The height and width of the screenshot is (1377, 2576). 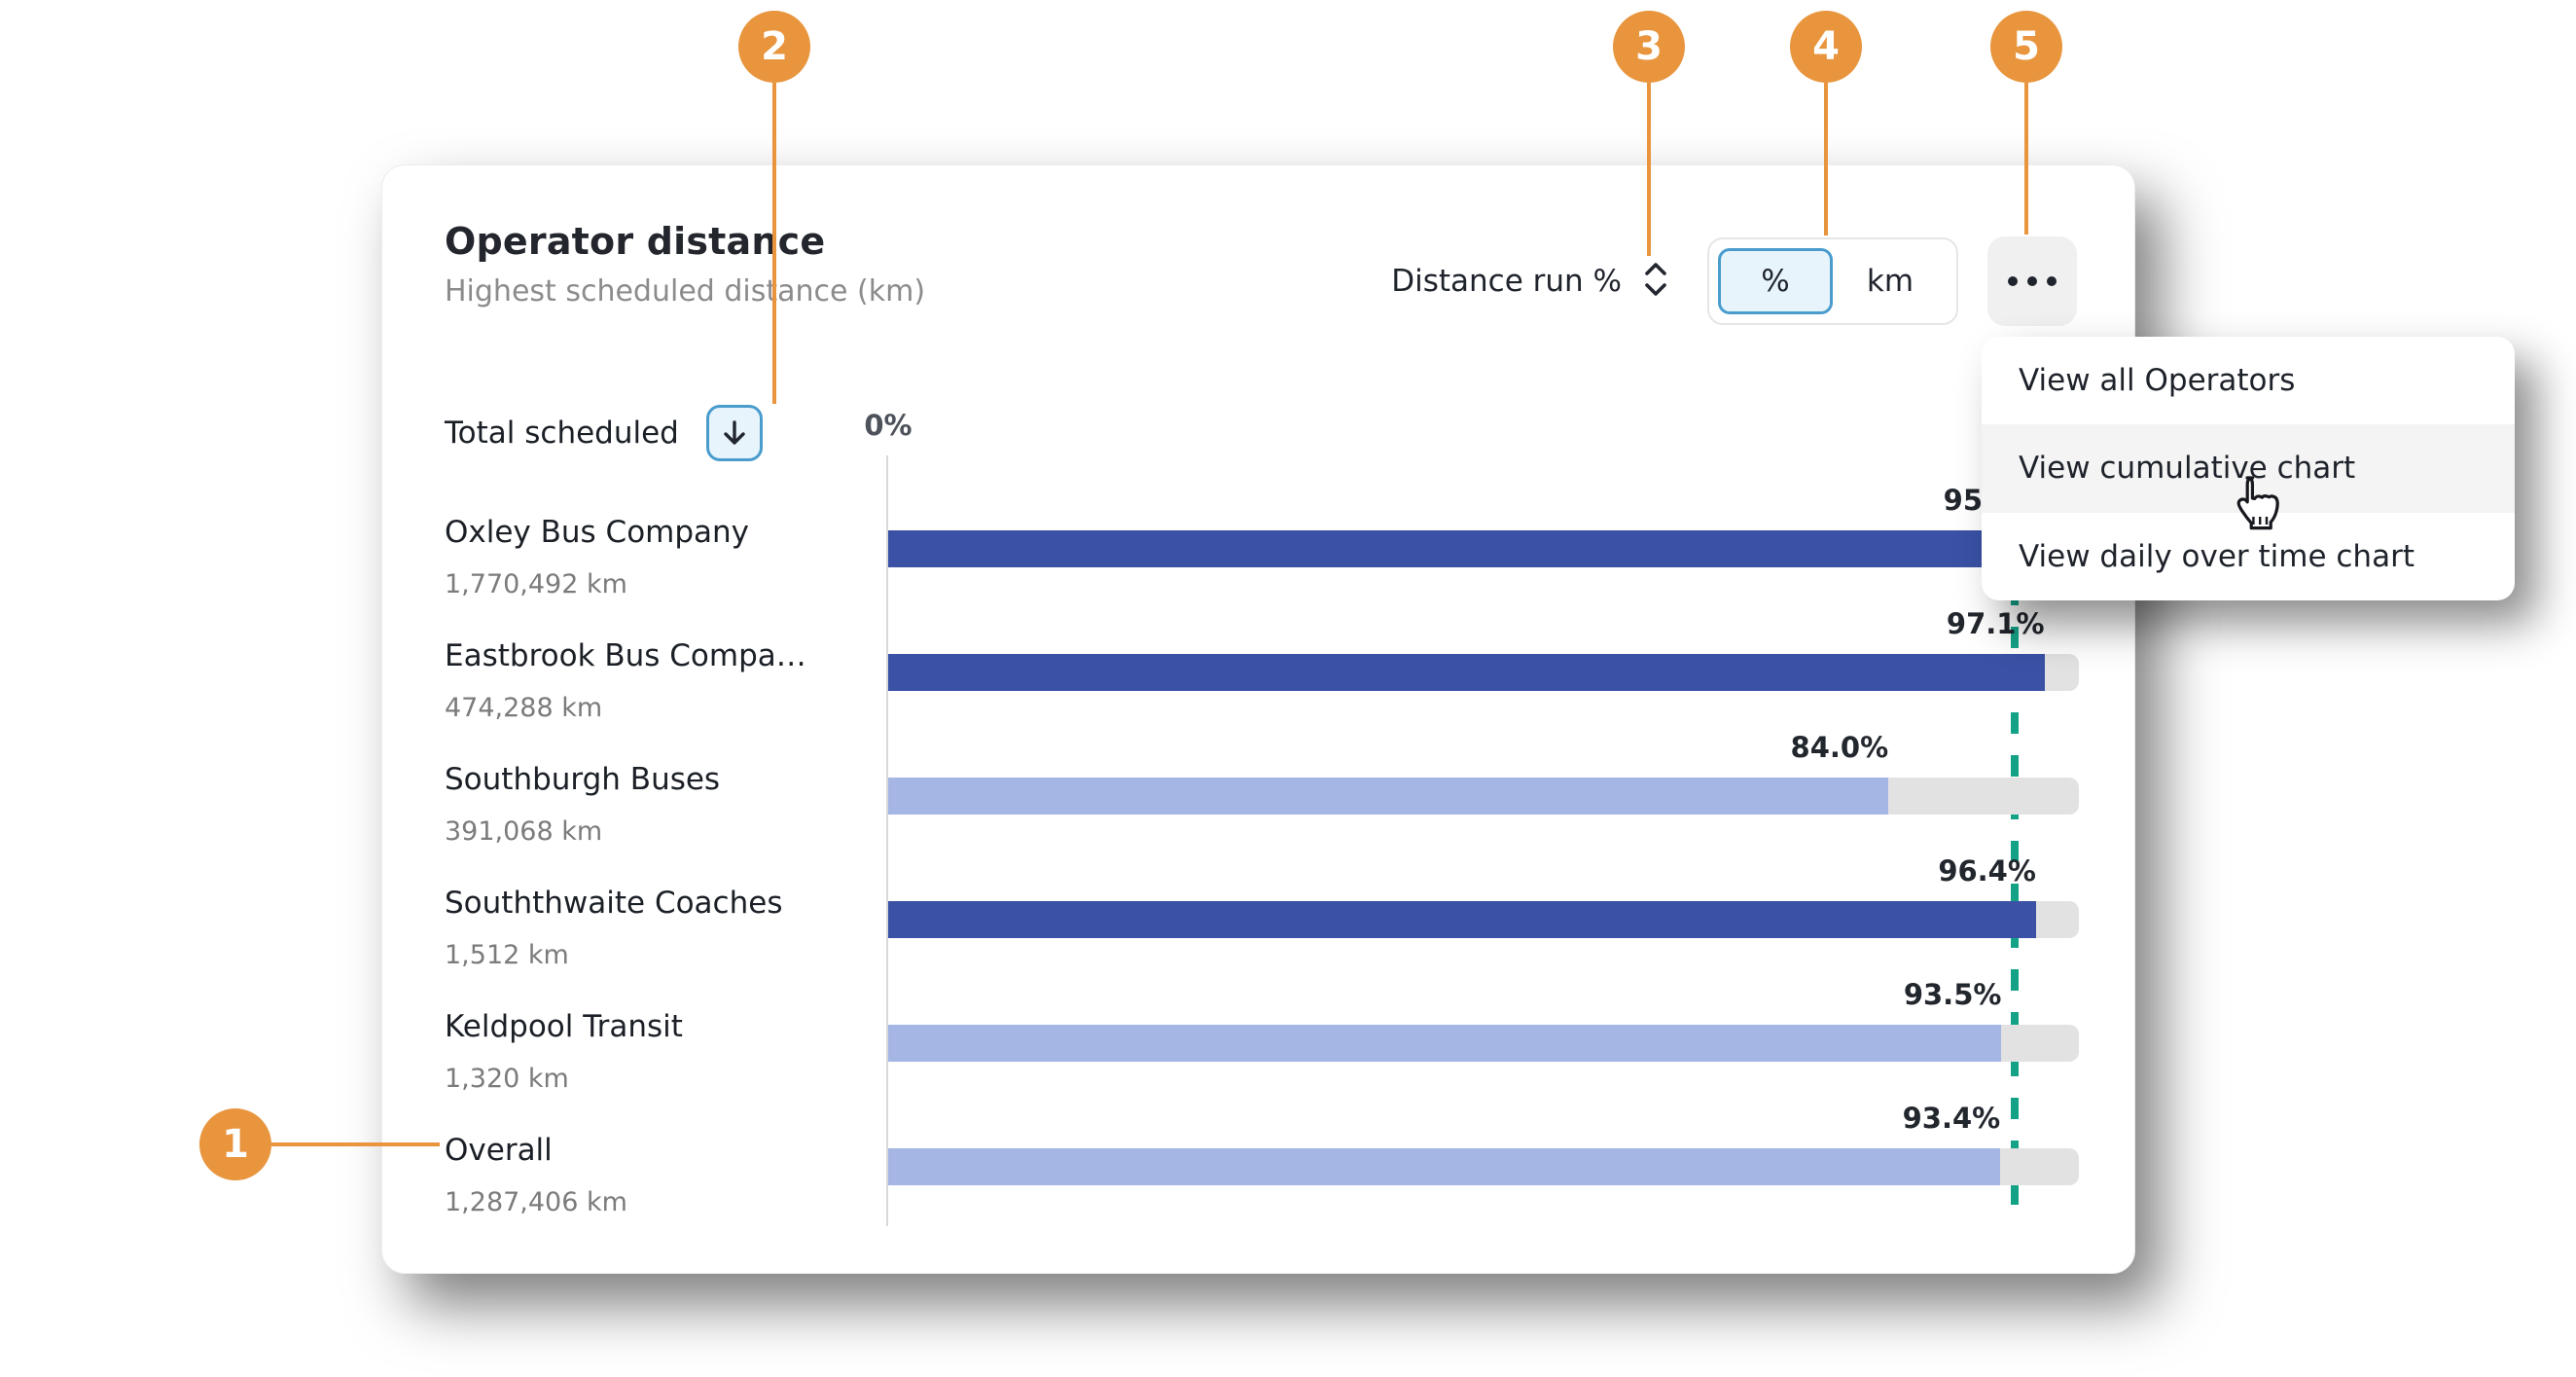 What do you see at coordinates (1696, 281) in the screenshot?
I see `header-controls: Distance run % % km` at bounding box center [1696, 281].